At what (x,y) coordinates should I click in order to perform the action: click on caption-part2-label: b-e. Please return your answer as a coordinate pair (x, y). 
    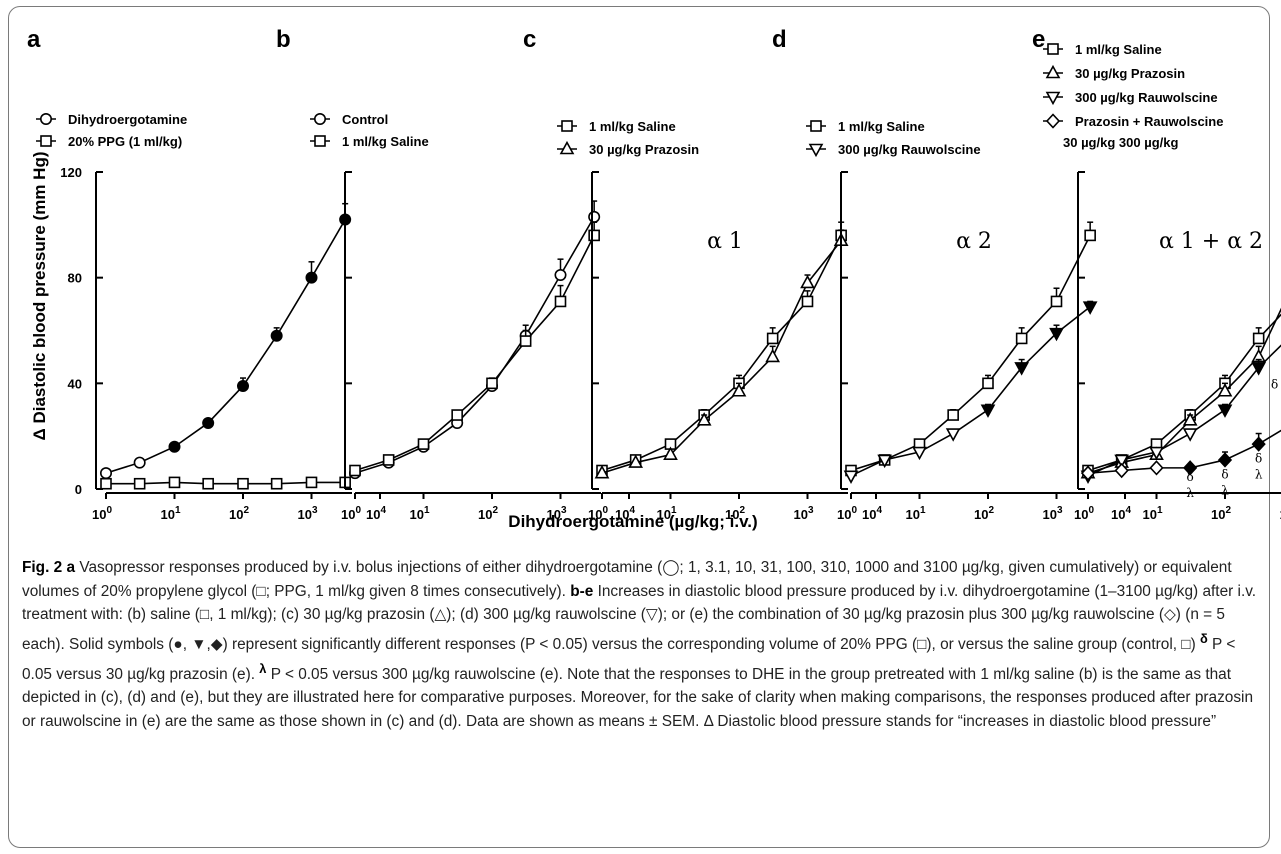
    Looking at the image, I should click on (582, 591).